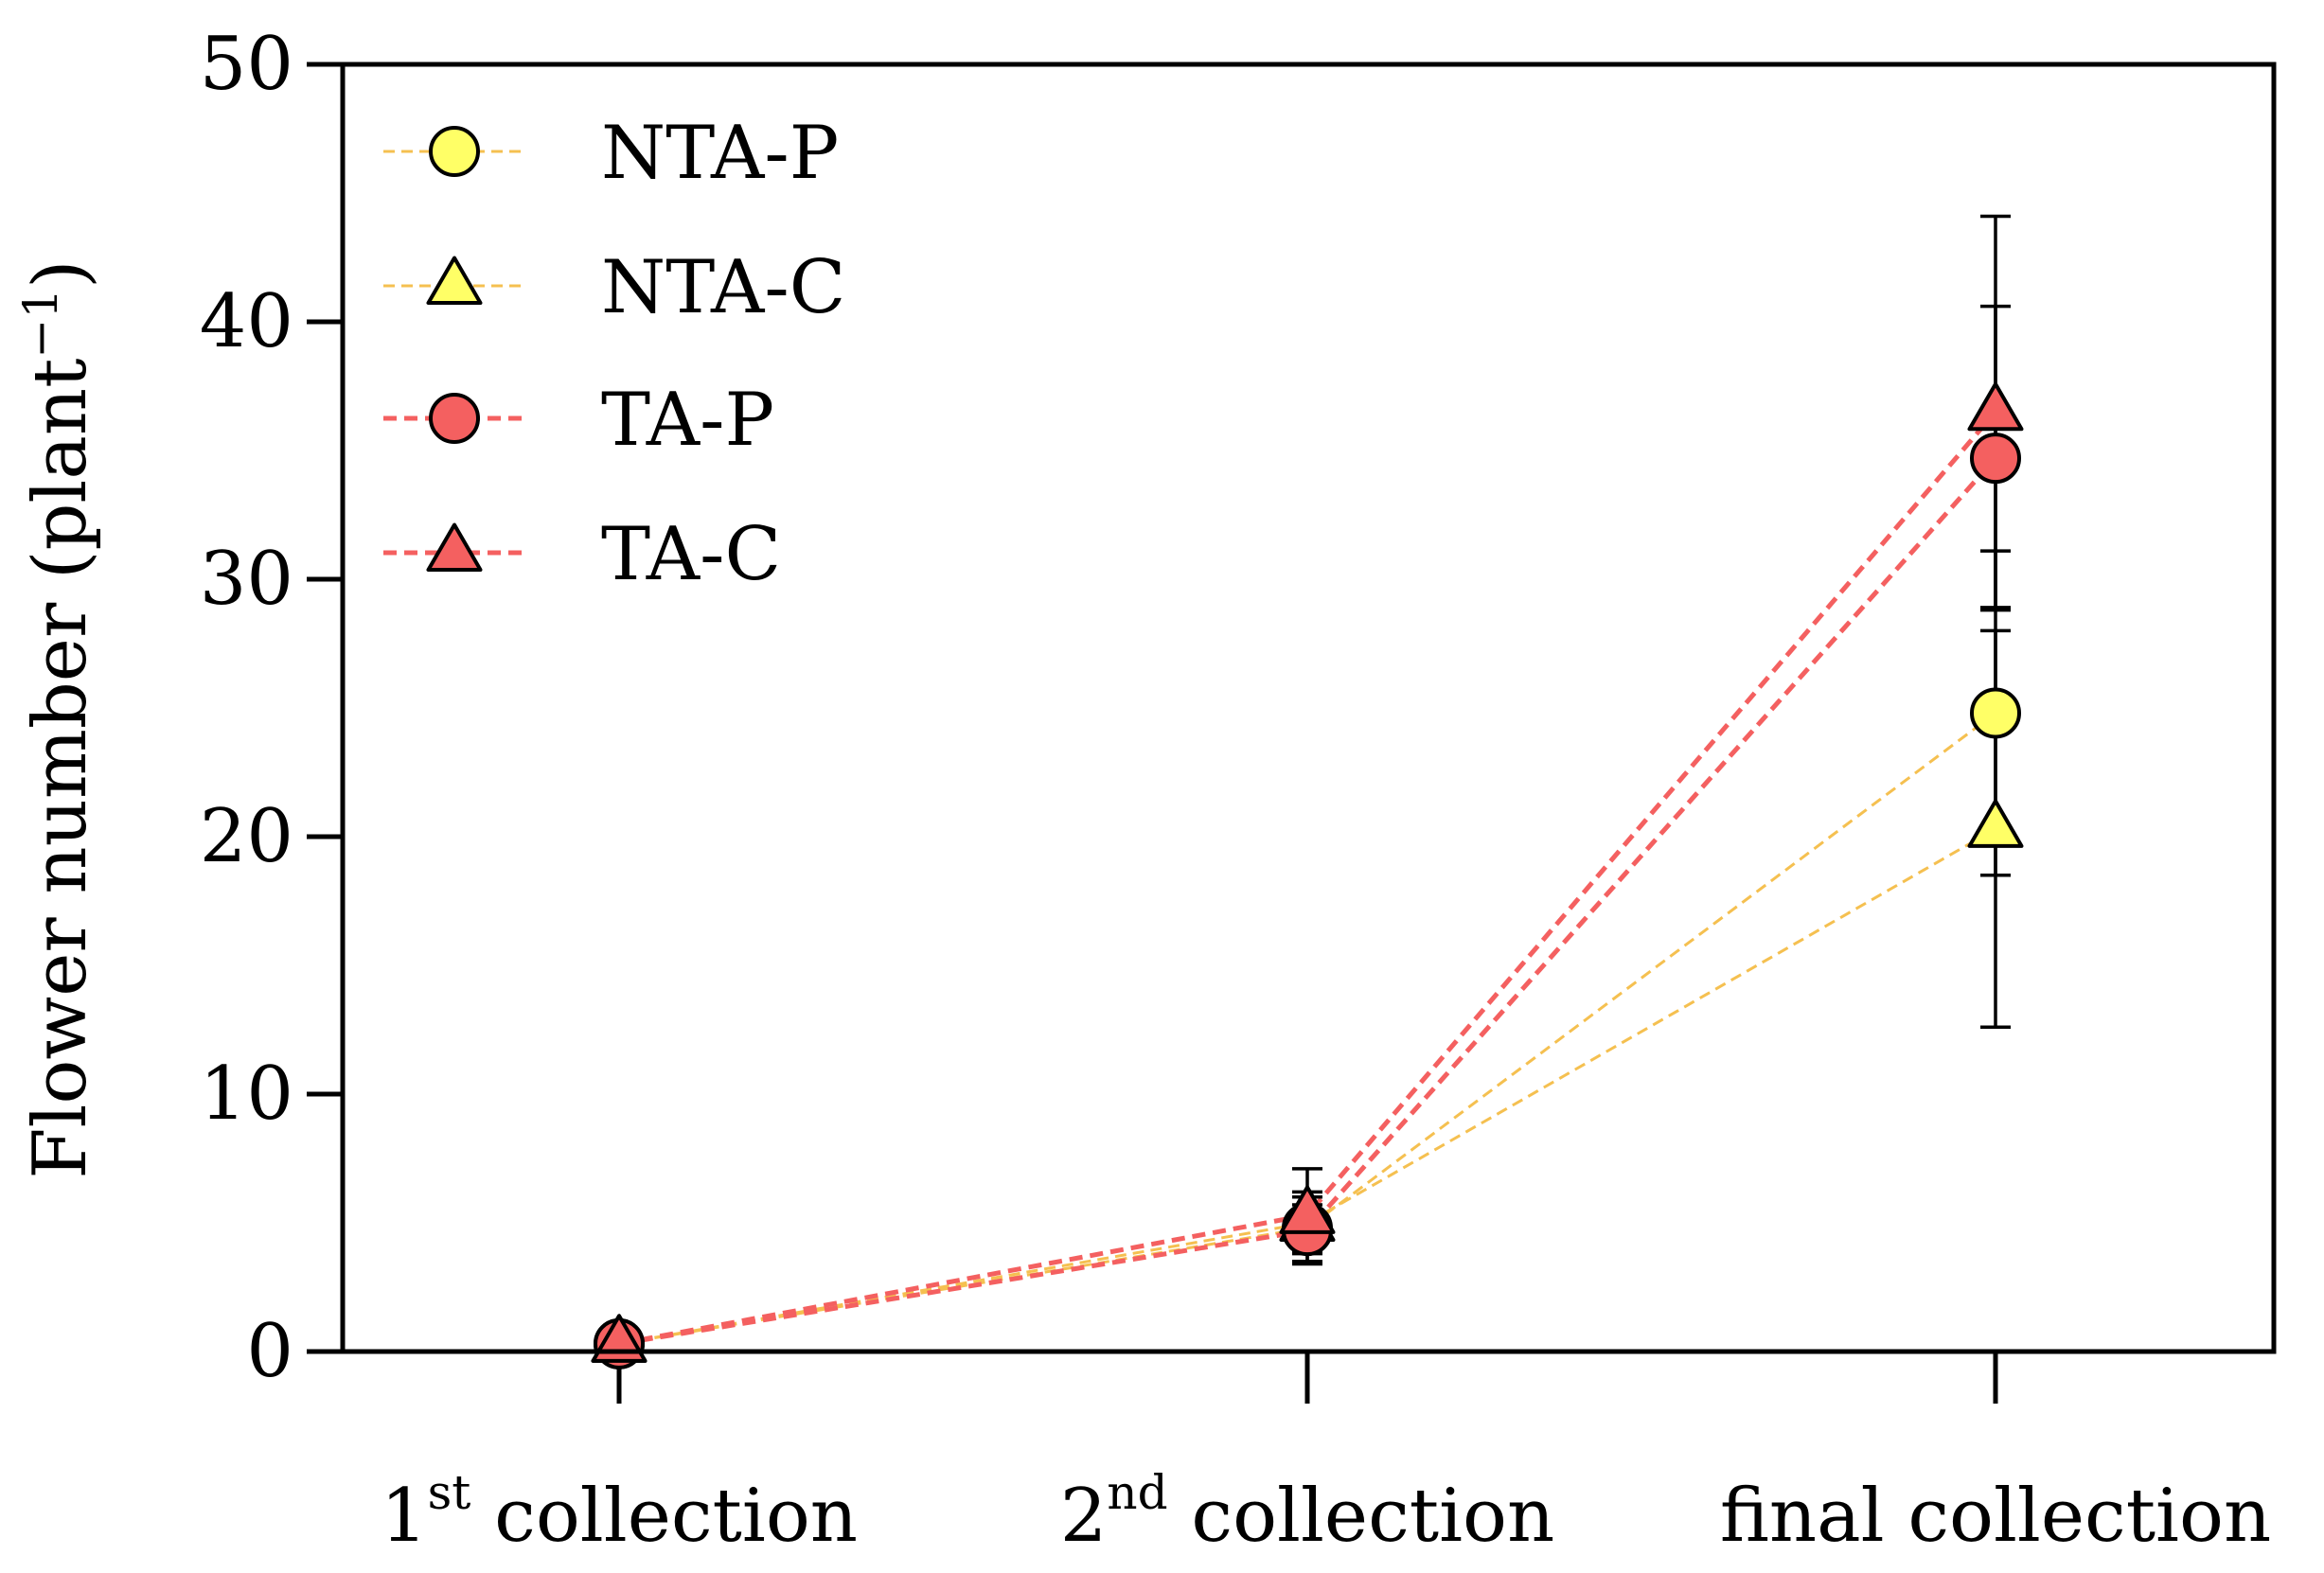 This screenshot has width=2324, height=1573. I want to click on data-point-nta-p, so click(1995, 713).